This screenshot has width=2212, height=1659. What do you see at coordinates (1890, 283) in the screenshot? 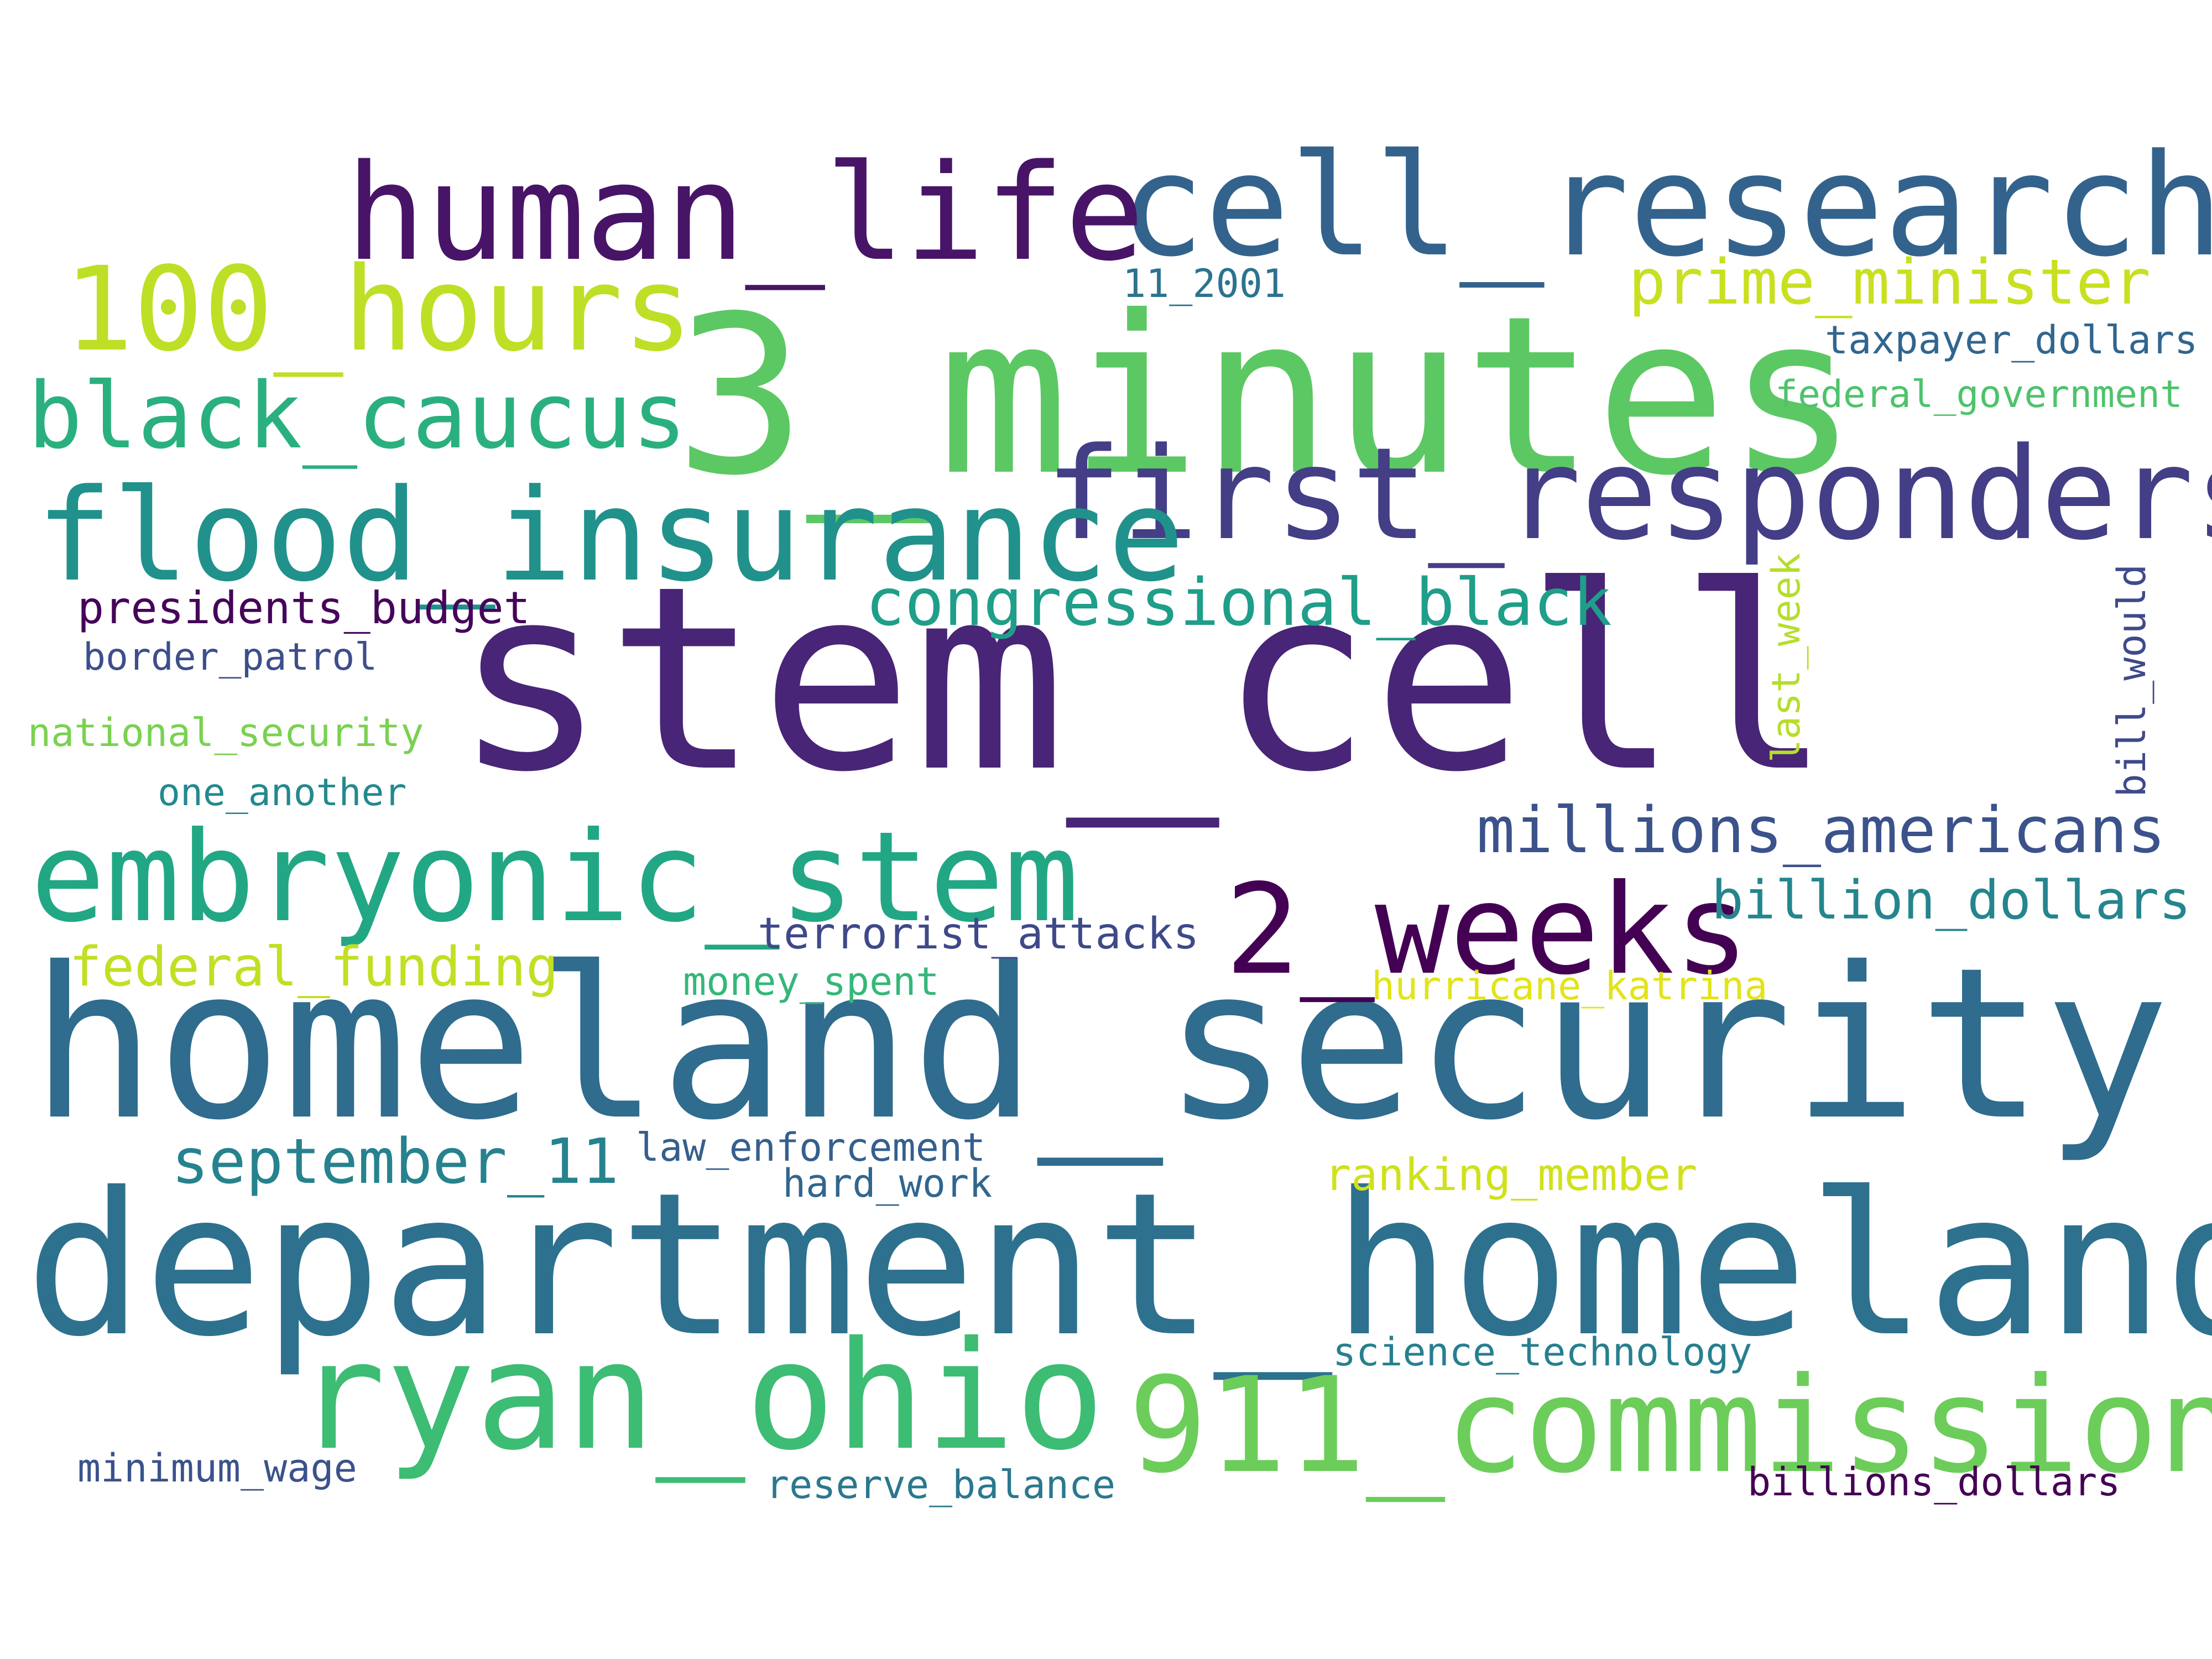
I see `word-prime-minister: prime_minister` at bounding box center [1890, 283].